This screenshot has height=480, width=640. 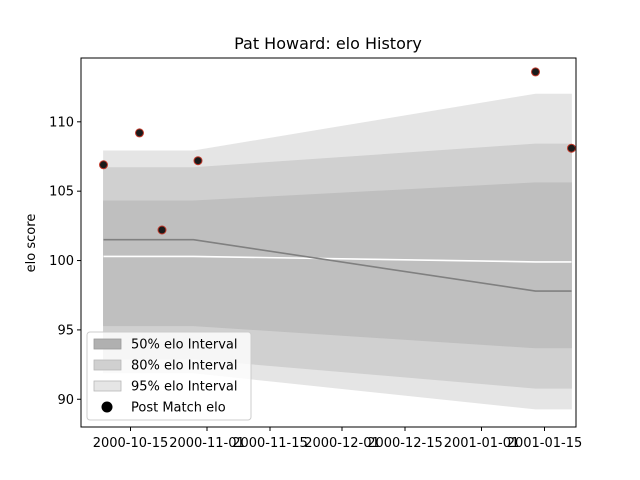 What do you see at coordinates (65, 400) in the screenshot?
I see `y-tick-label: 90` at bounding box center [65, 400].